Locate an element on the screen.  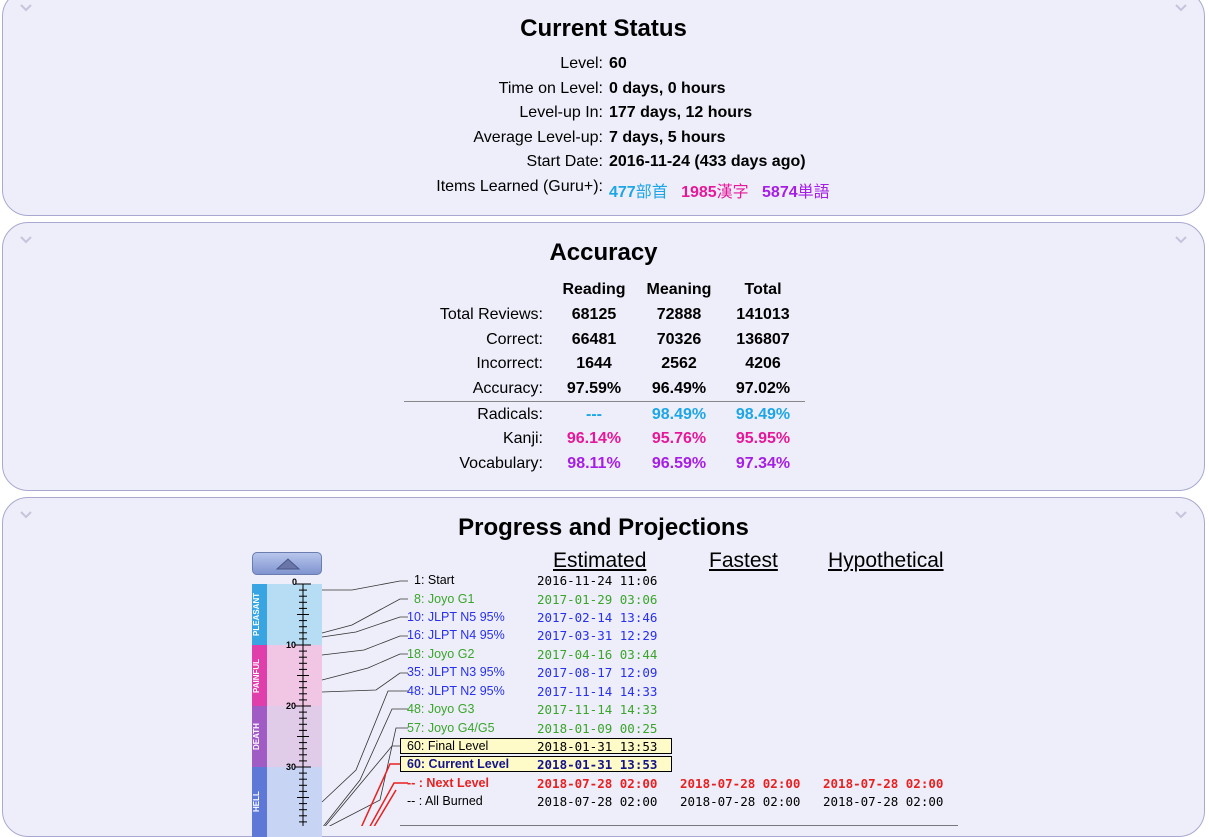
band-painful-label: PAINFUL is located at coordinates (259, 675).